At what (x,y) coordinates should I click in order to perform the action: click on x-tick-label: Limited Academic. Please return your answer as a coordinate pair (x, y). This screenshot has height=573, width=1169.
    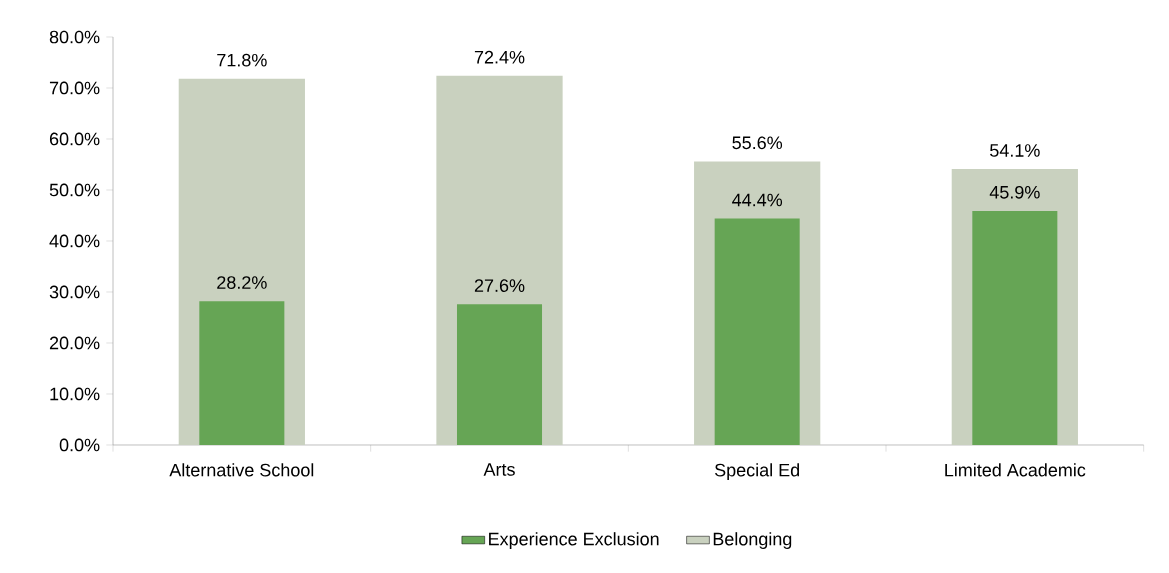
    Looking at the image, I should click on (1015, 470).